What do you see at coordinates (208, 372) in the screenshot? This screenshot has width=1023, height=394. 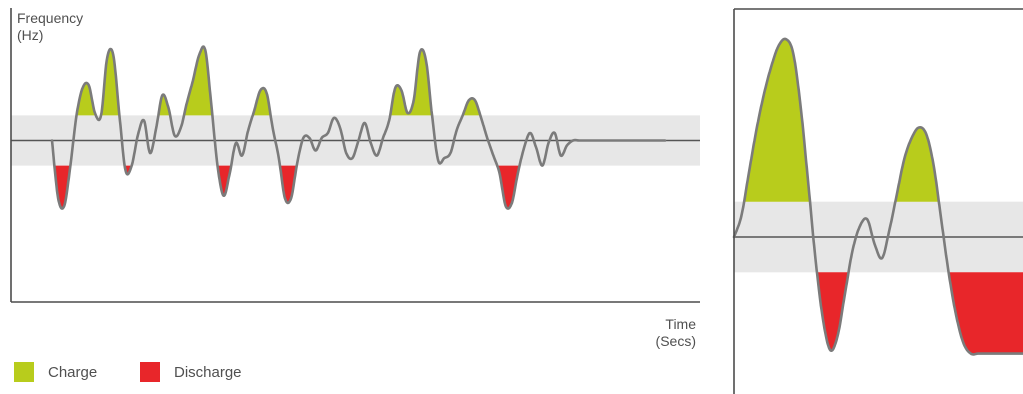 I see `legend-label-discharge: Discharge` at bounding box center [208, 372].